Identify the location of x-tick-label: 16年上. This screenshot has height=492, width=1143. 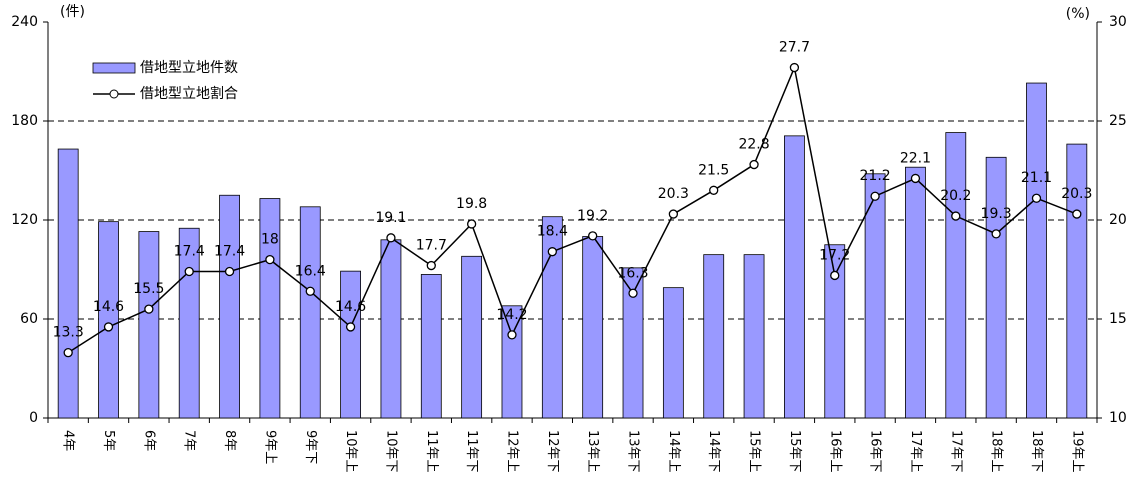
(834, 451).